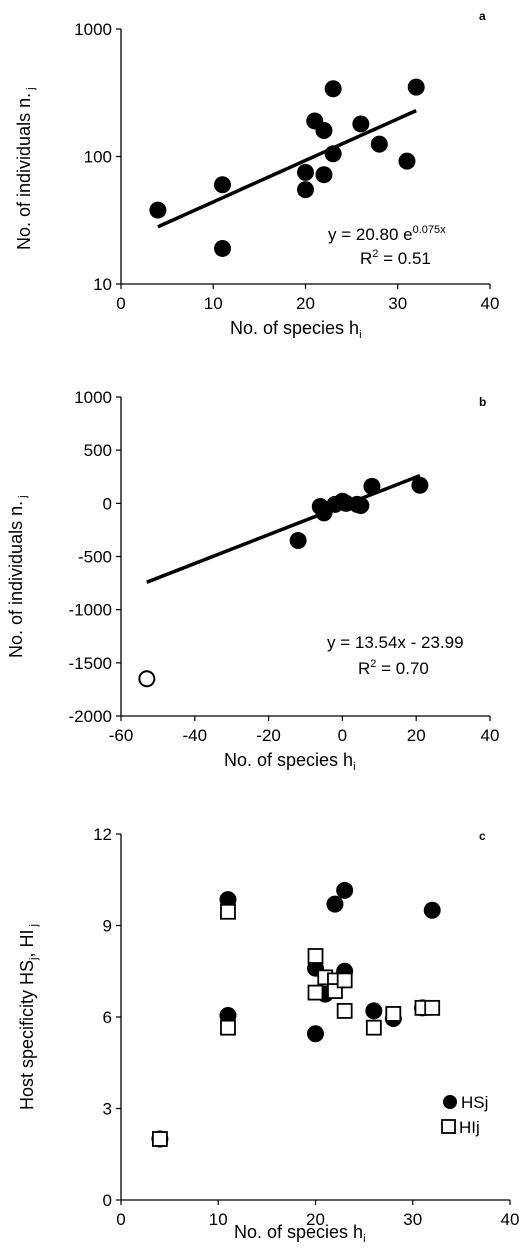 The image size is (524, 1249). I want to click on panel-b-r2: R2 = 0.70, so click(393, 668).